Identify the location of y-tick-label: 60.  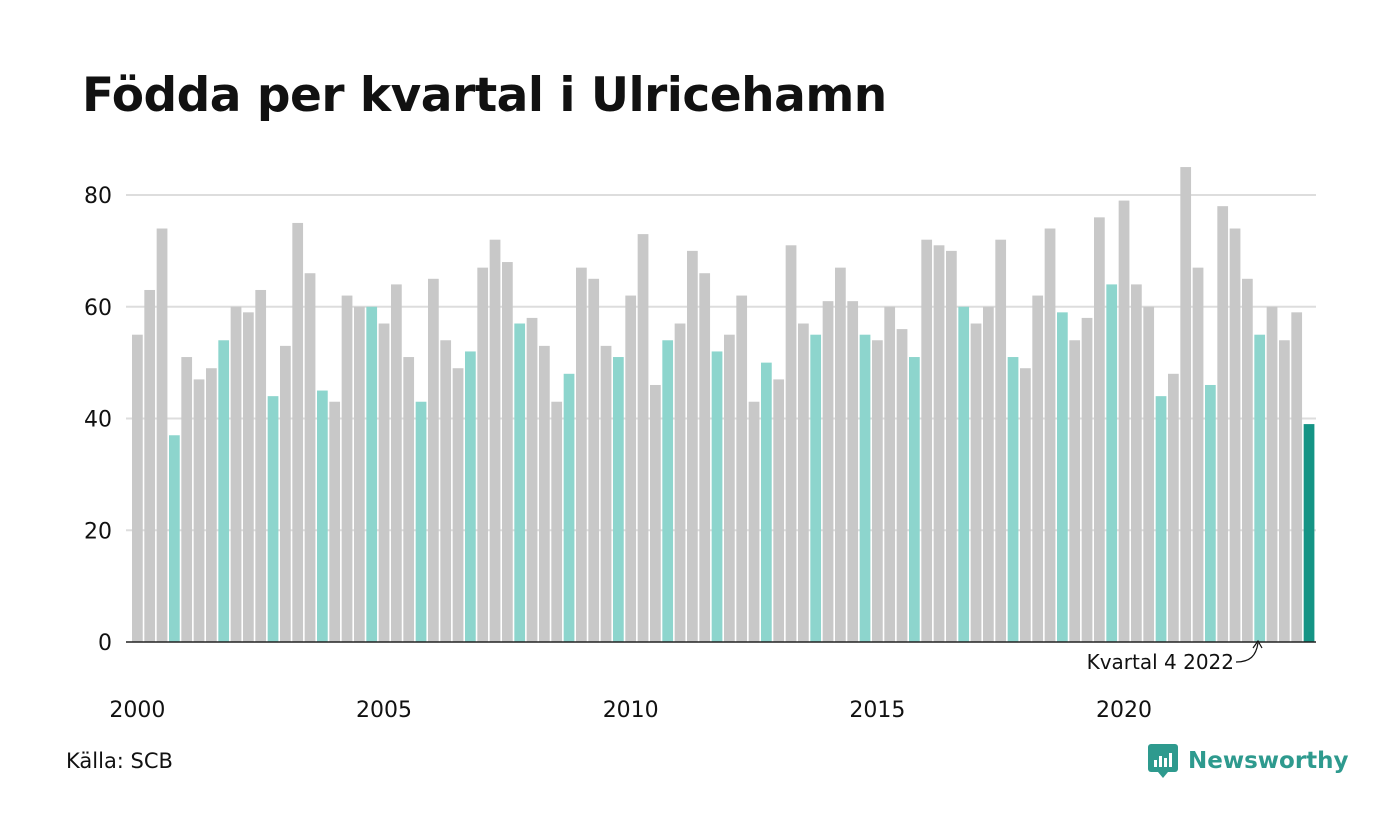
(98, 308).